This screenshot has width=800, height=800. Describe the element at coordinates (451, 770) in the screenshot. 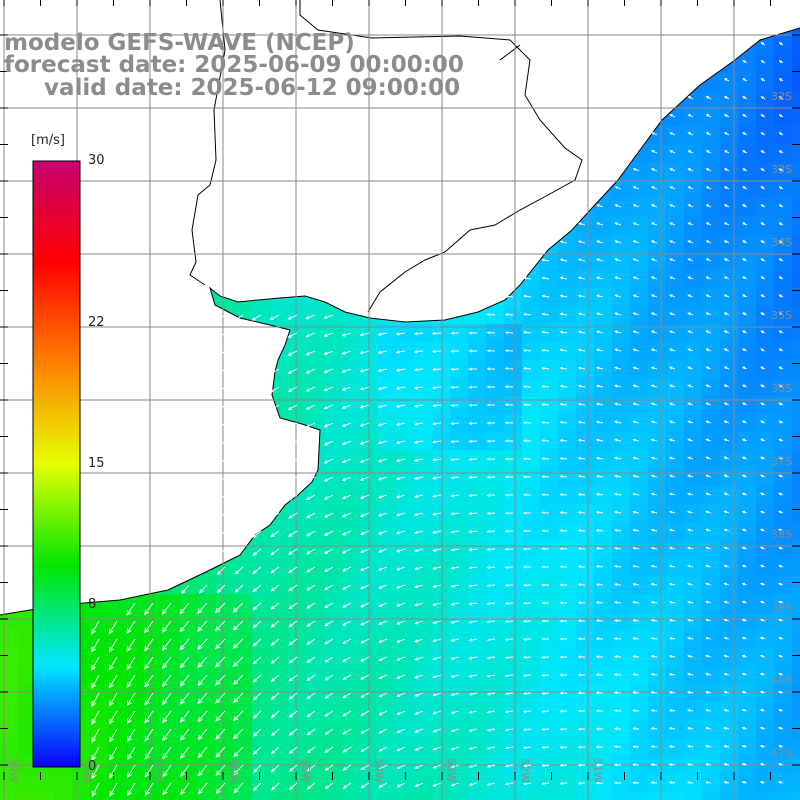

I see `longitude-label: 53W` at that location.